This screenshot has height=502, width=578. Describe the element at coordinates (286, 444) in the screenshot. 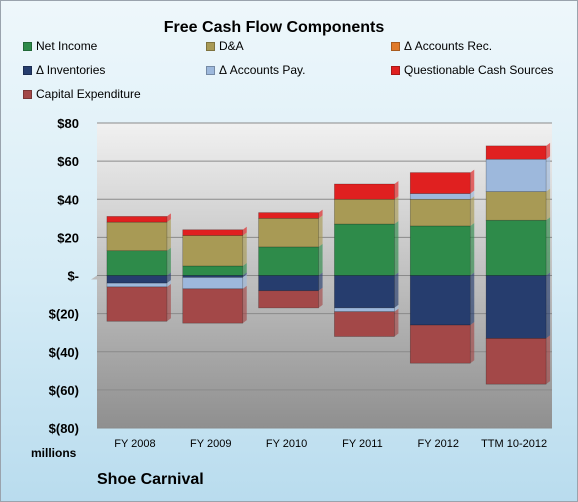

I see `x-tick-label: FY 2010` at that location.